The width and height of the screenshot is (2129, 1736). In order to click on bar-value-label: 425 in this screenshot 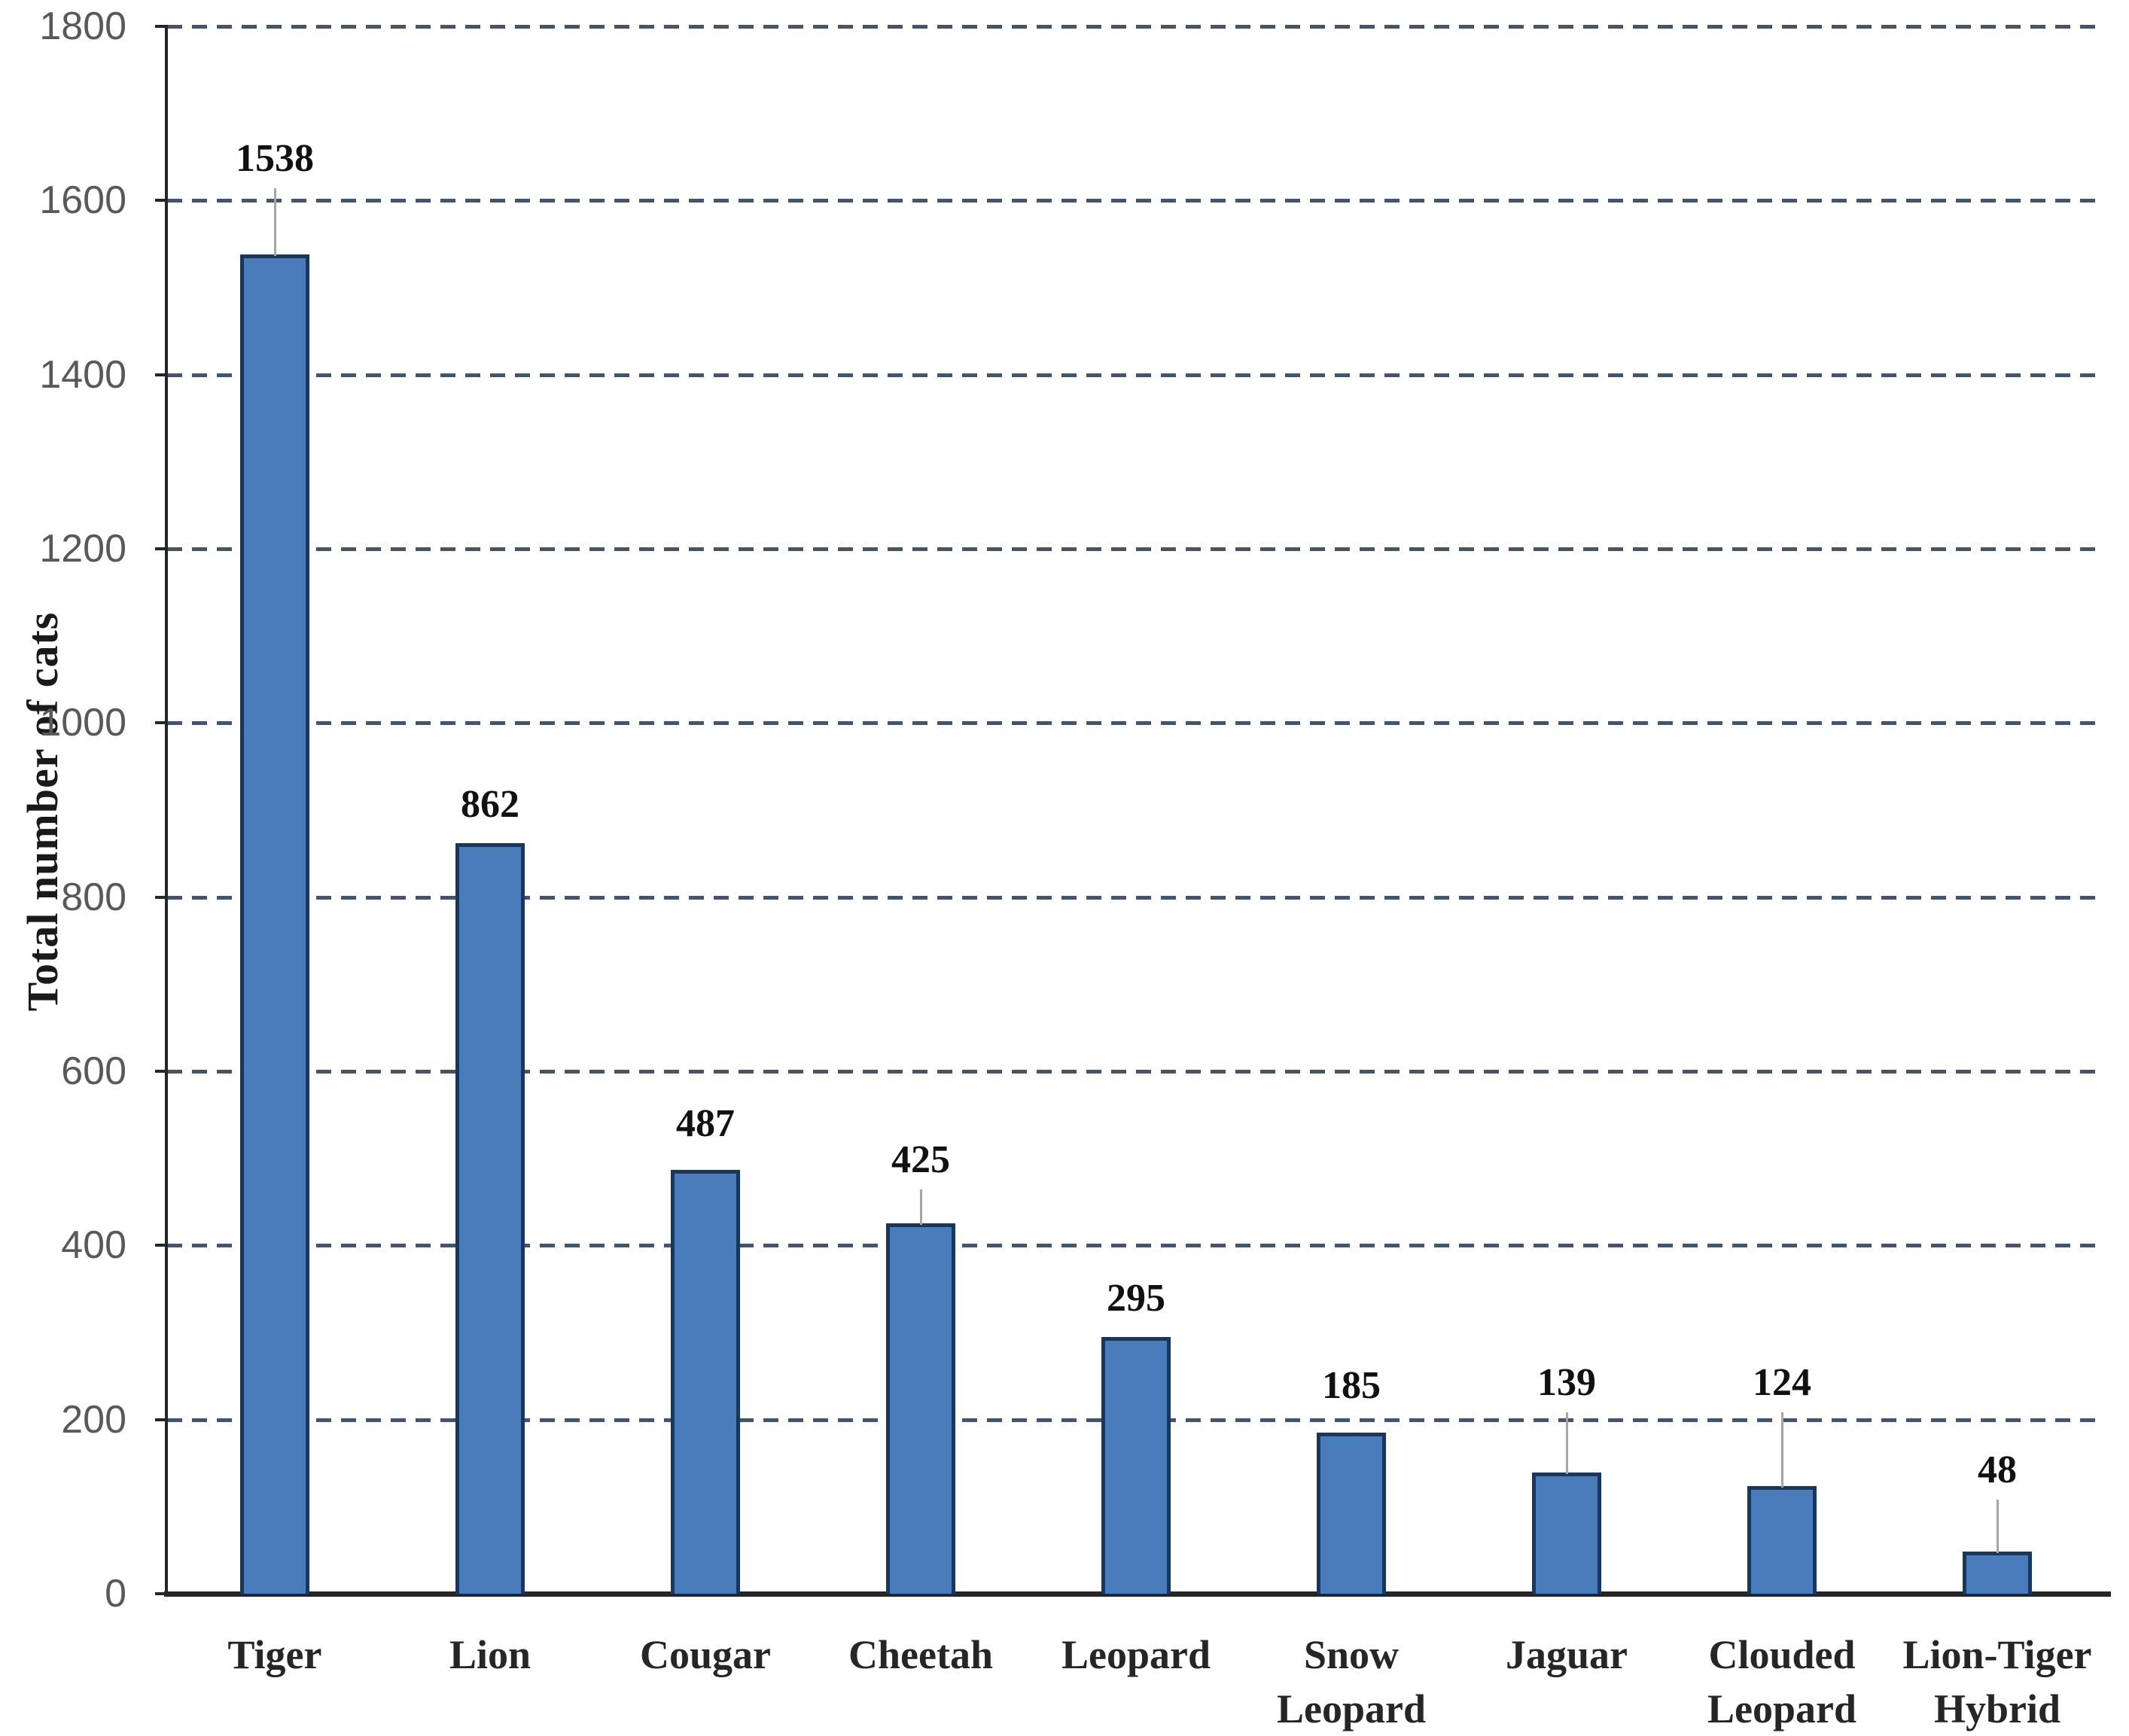, I will do `click(920, 1160)`.